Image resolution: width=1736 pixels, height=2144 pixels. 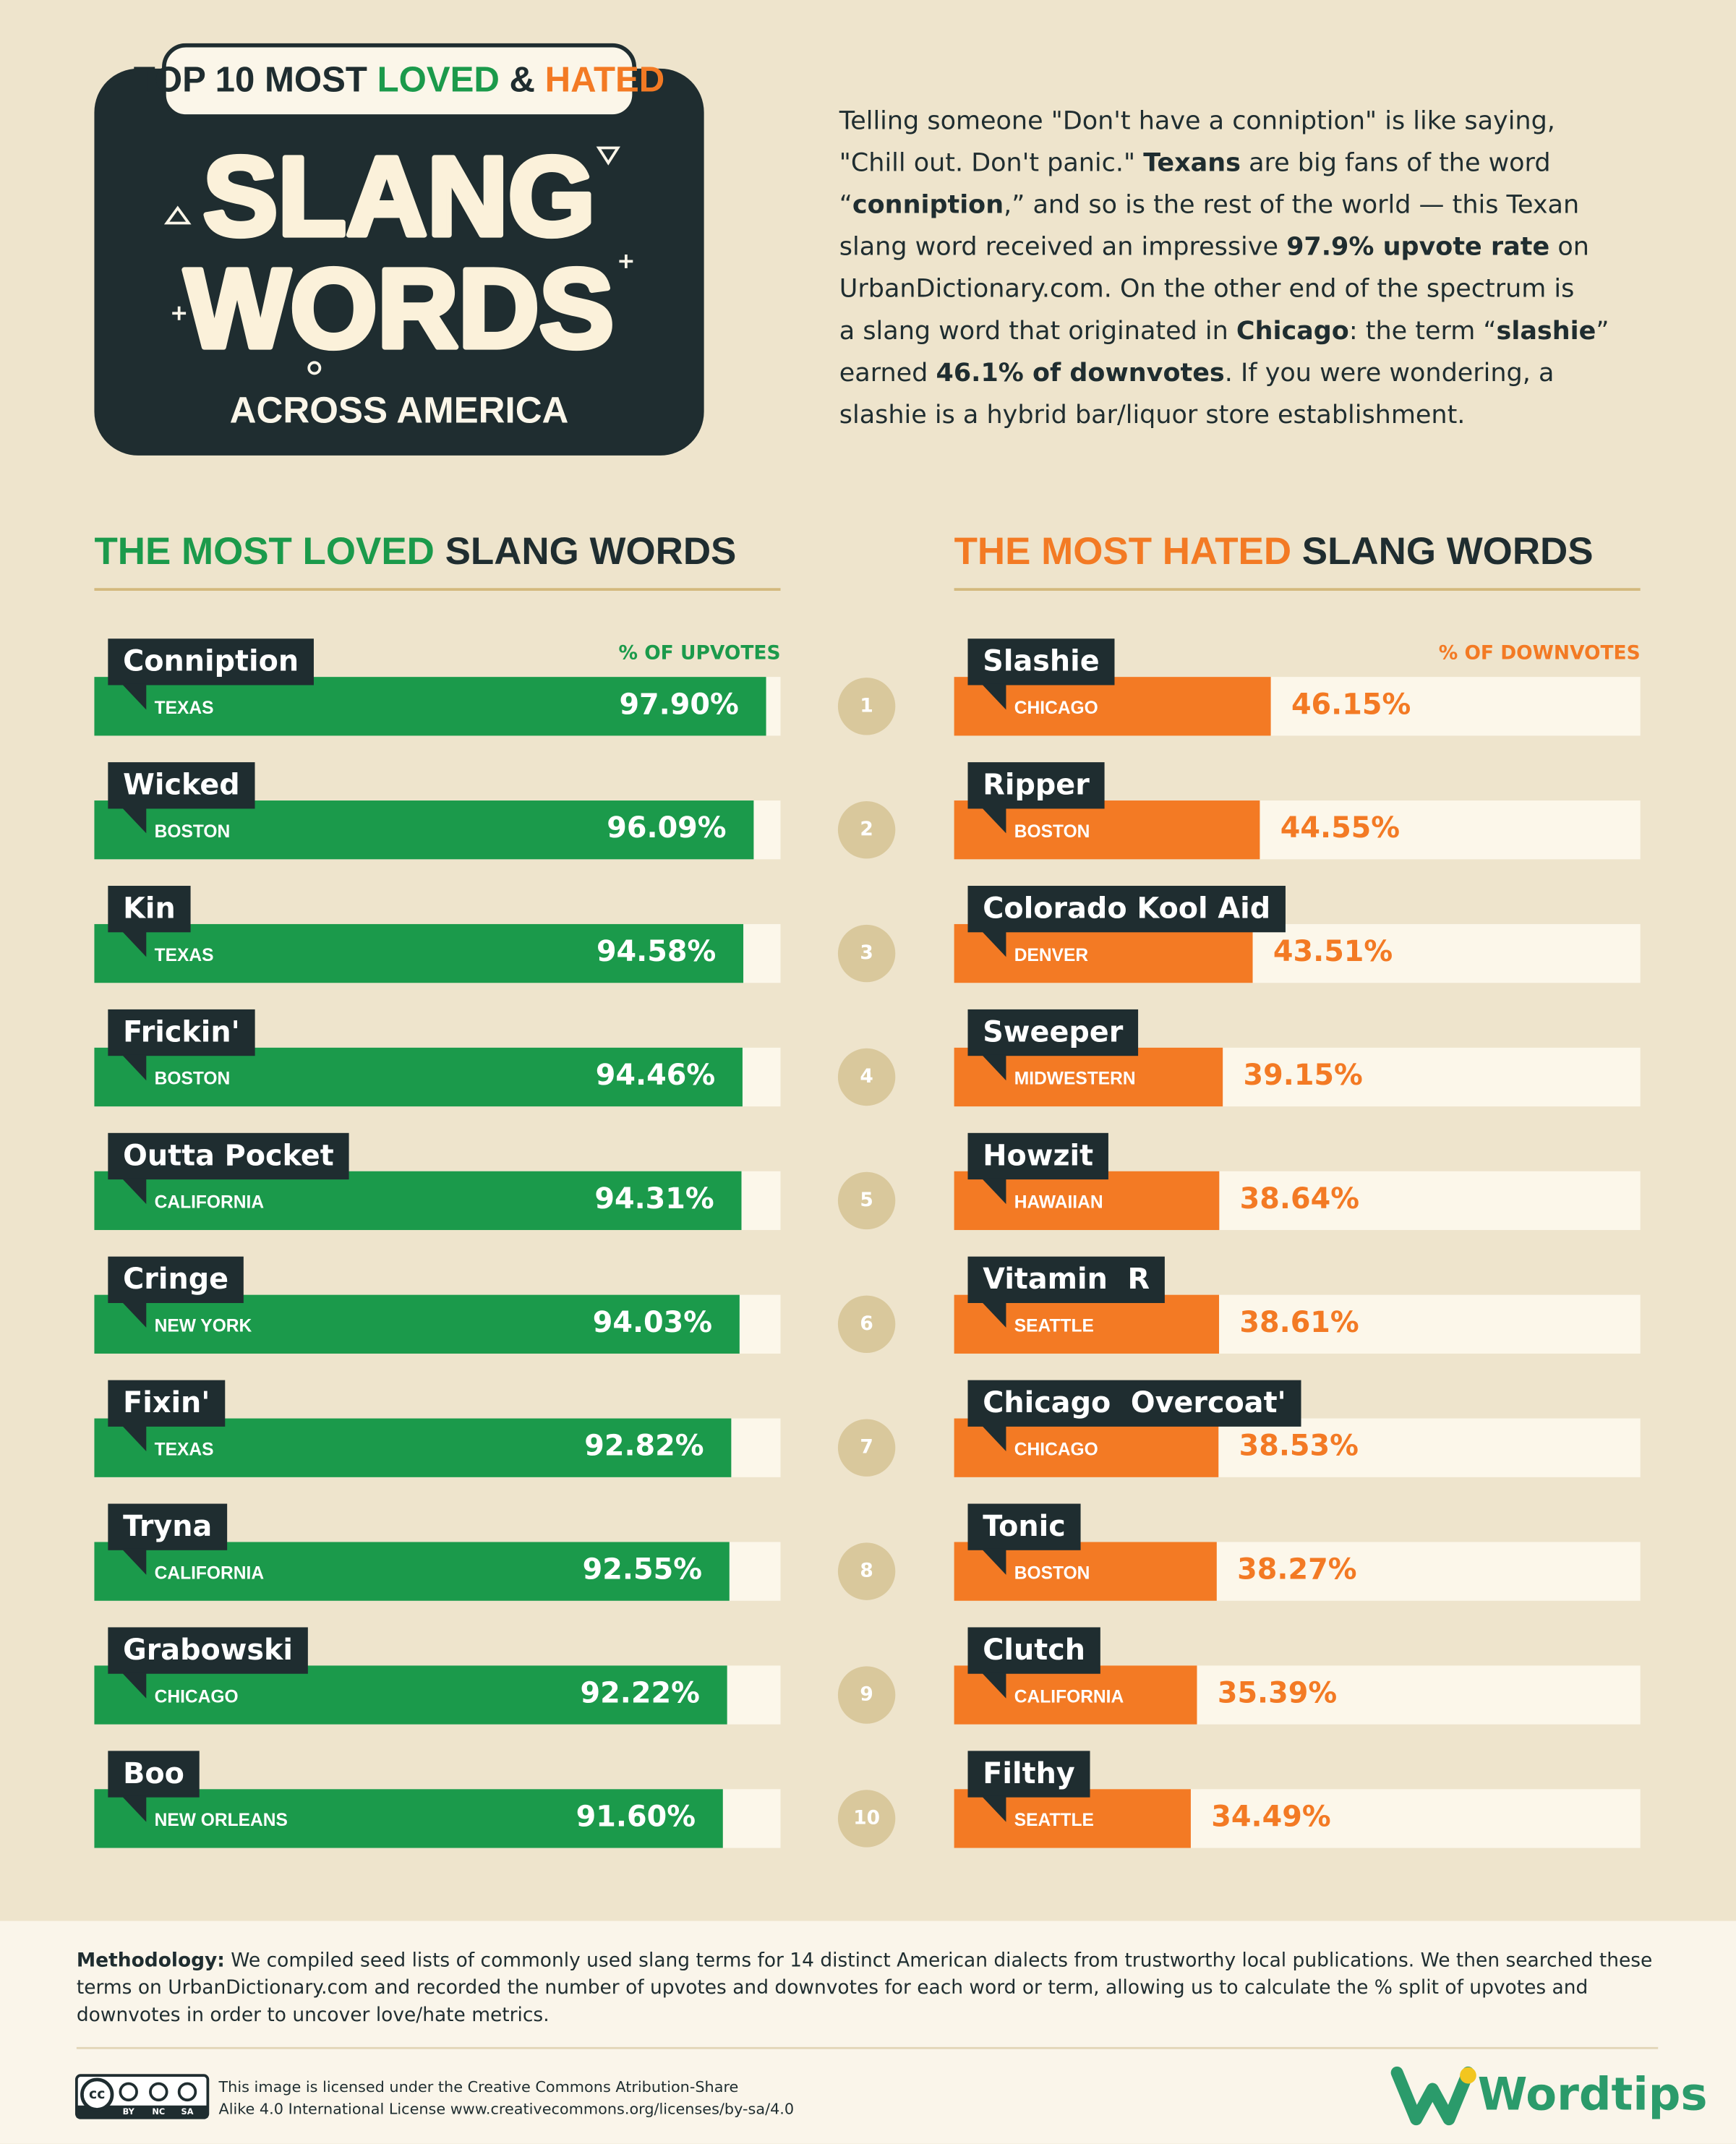 I want to click on value-label: 43.51%, so click(x=1333, y=951).